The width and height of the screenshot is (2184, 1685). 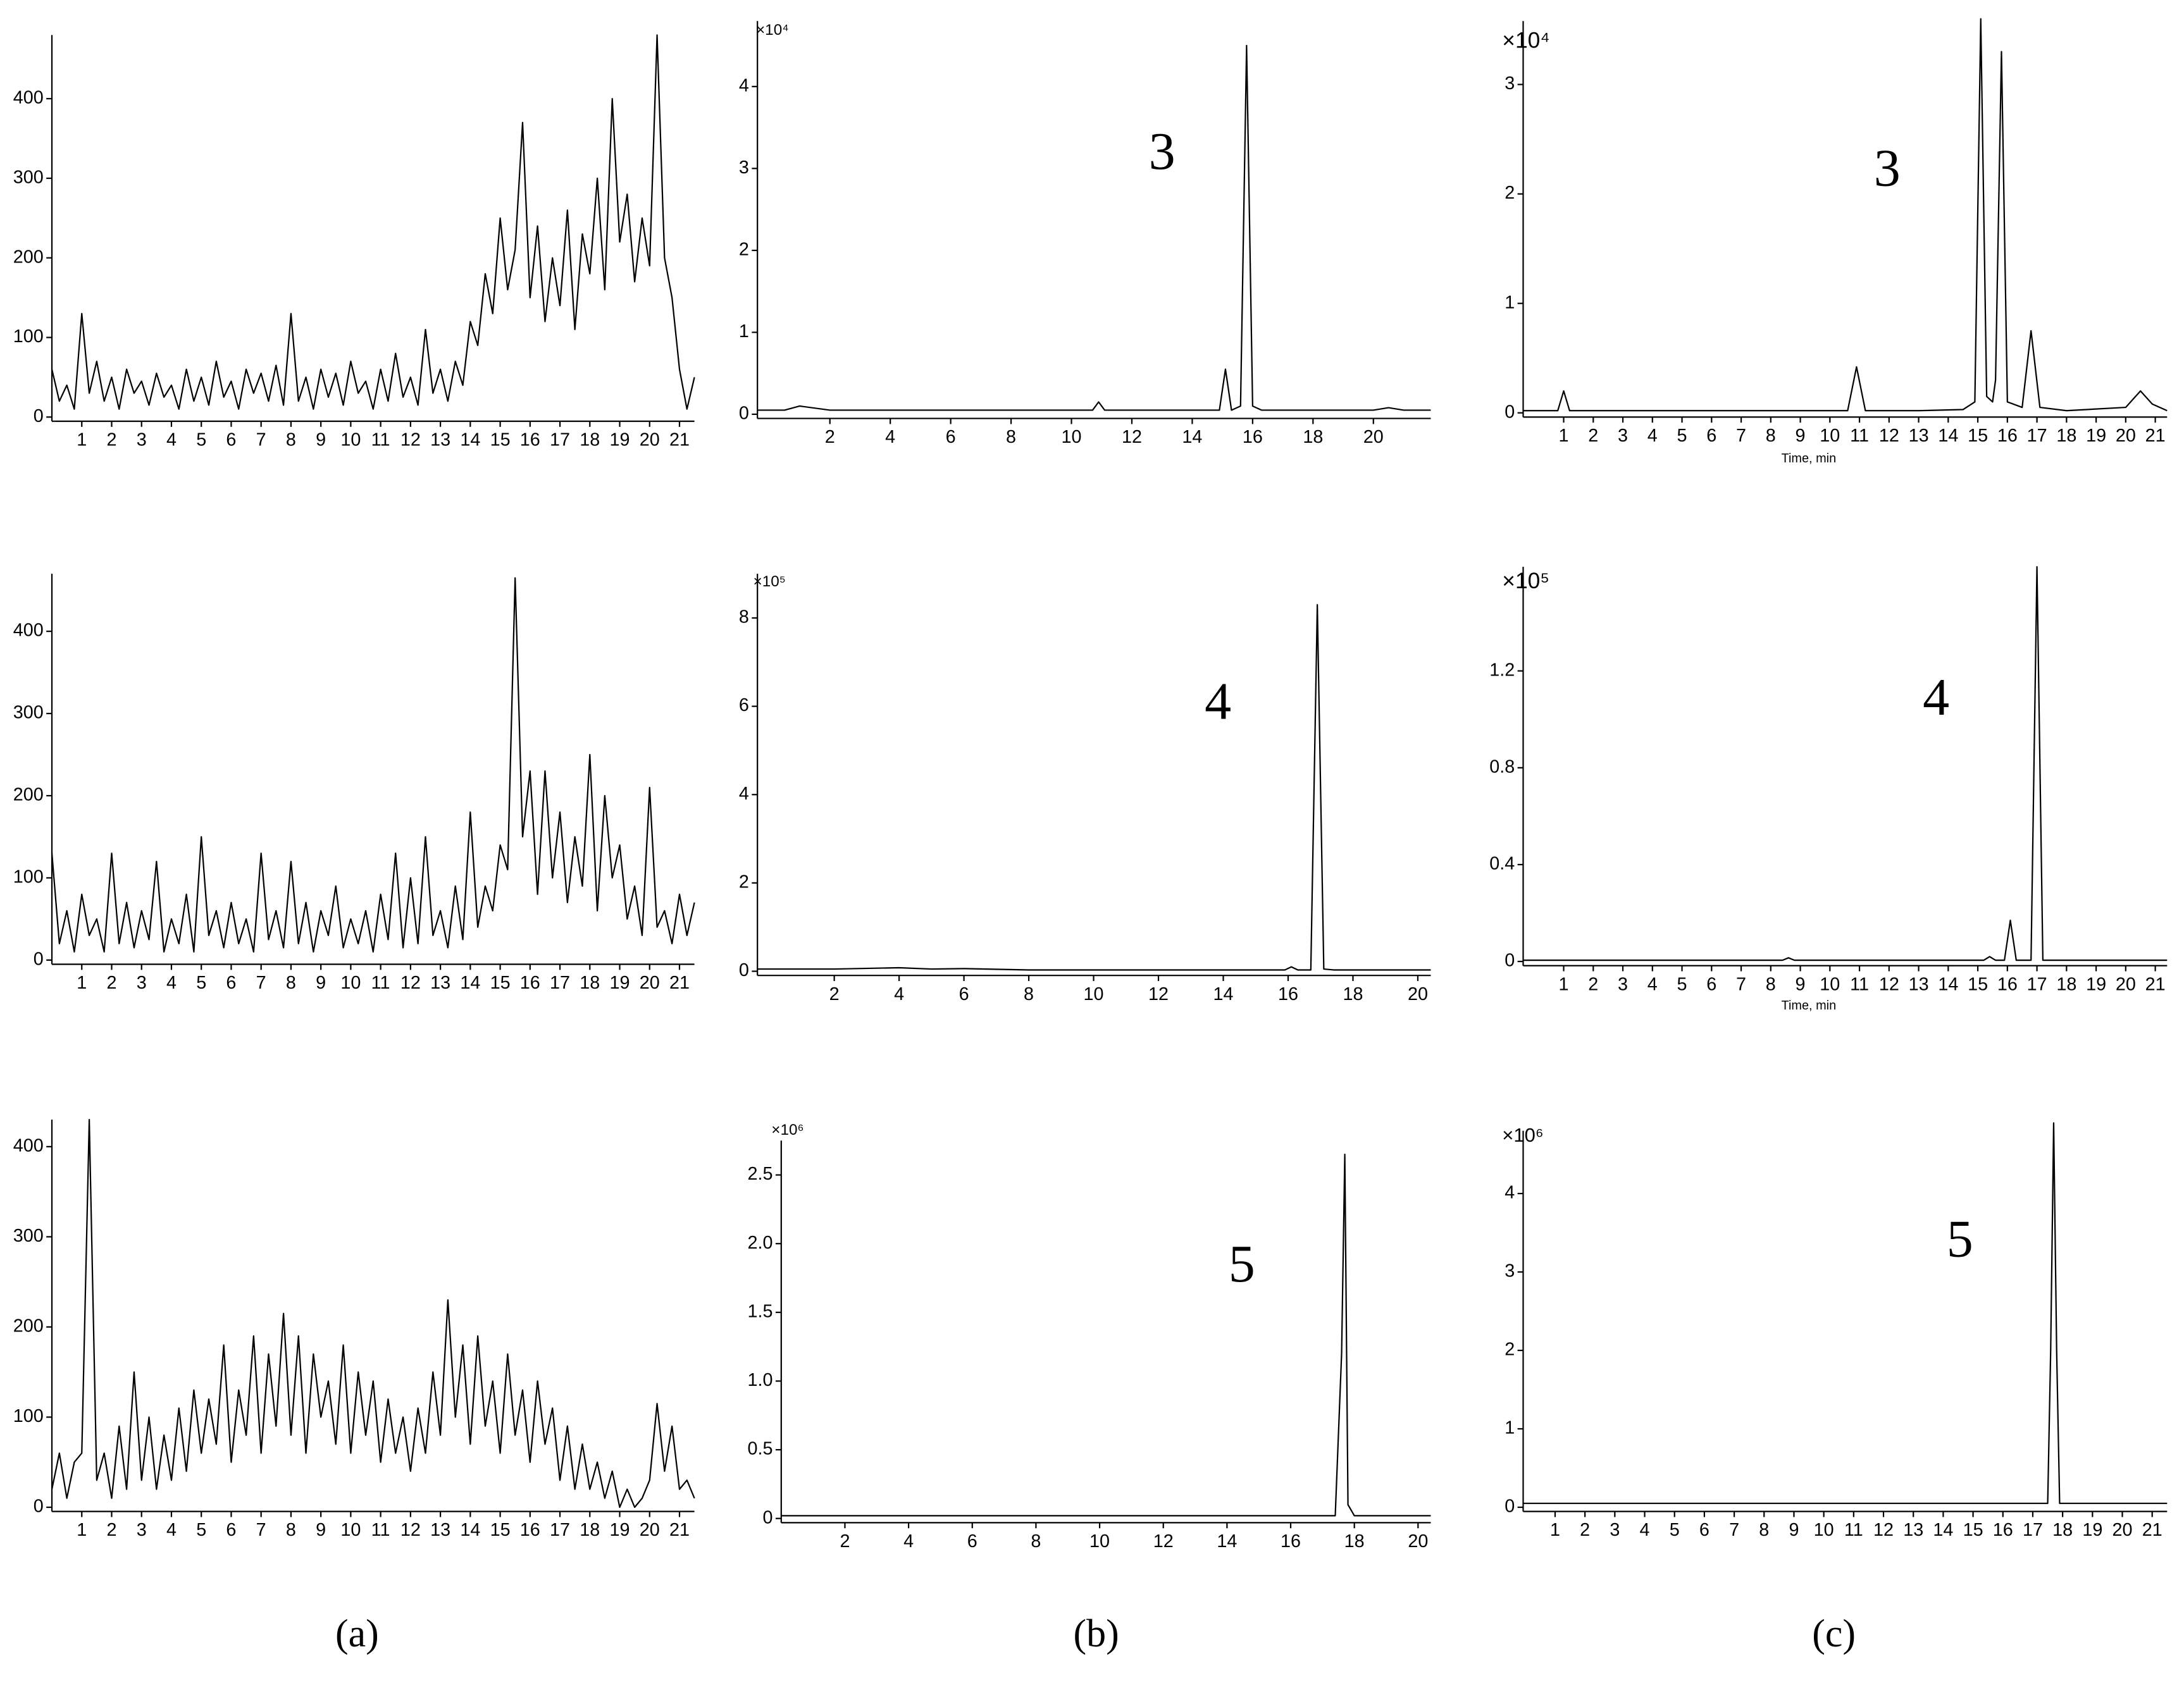 What do you see at coordinates (744, 705) in the screenshot?
I see `y-tick-label: 6` at bounding box center [744, 705].